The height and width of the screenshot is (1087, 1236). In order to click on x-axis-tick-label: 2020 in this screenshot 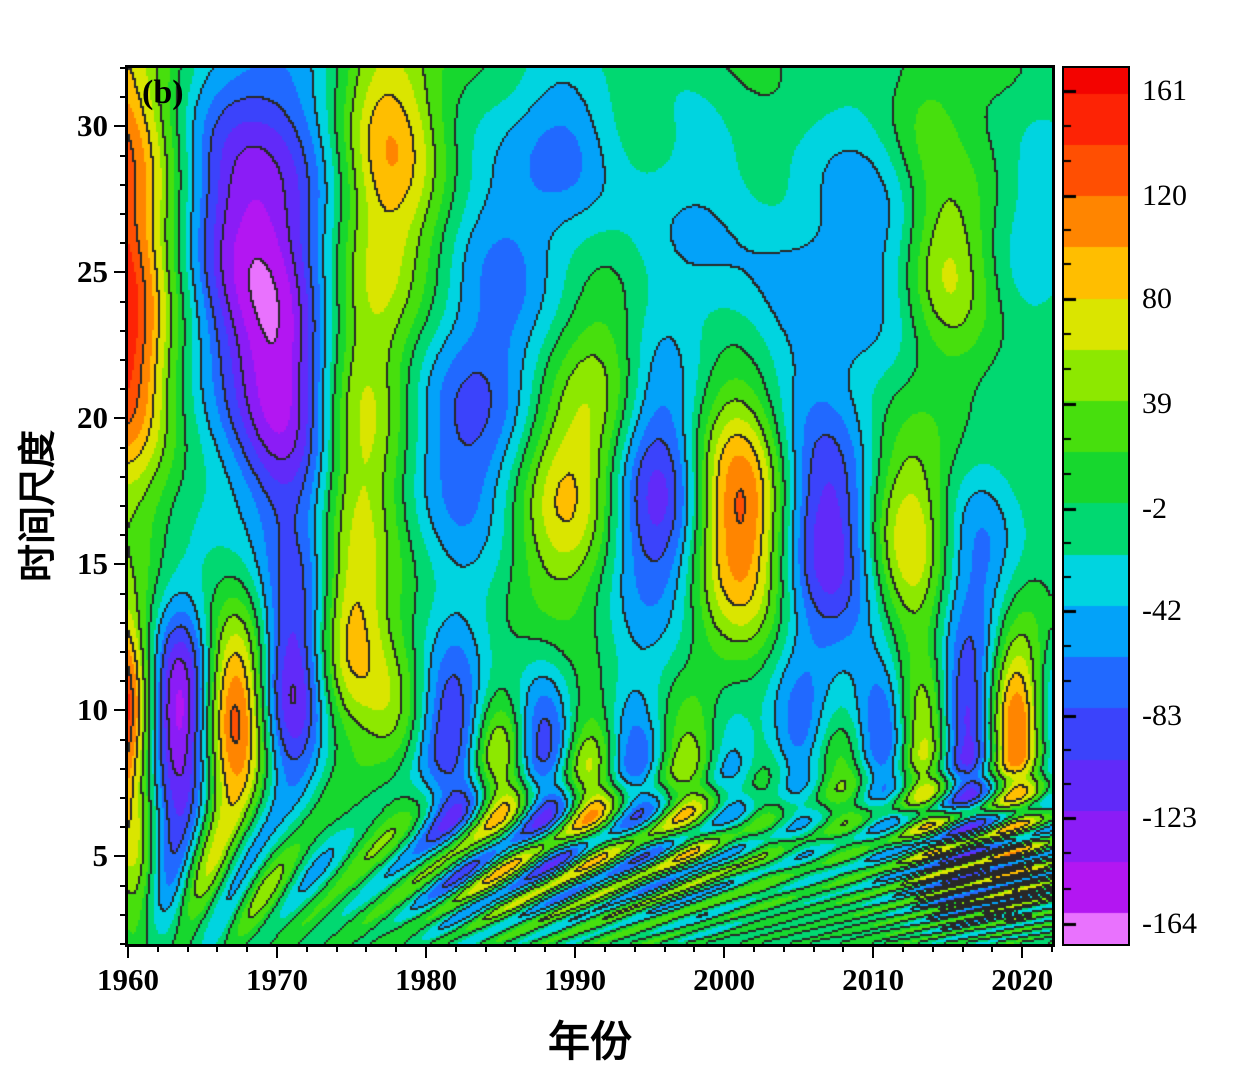, I will do `click(1022, 979)`.